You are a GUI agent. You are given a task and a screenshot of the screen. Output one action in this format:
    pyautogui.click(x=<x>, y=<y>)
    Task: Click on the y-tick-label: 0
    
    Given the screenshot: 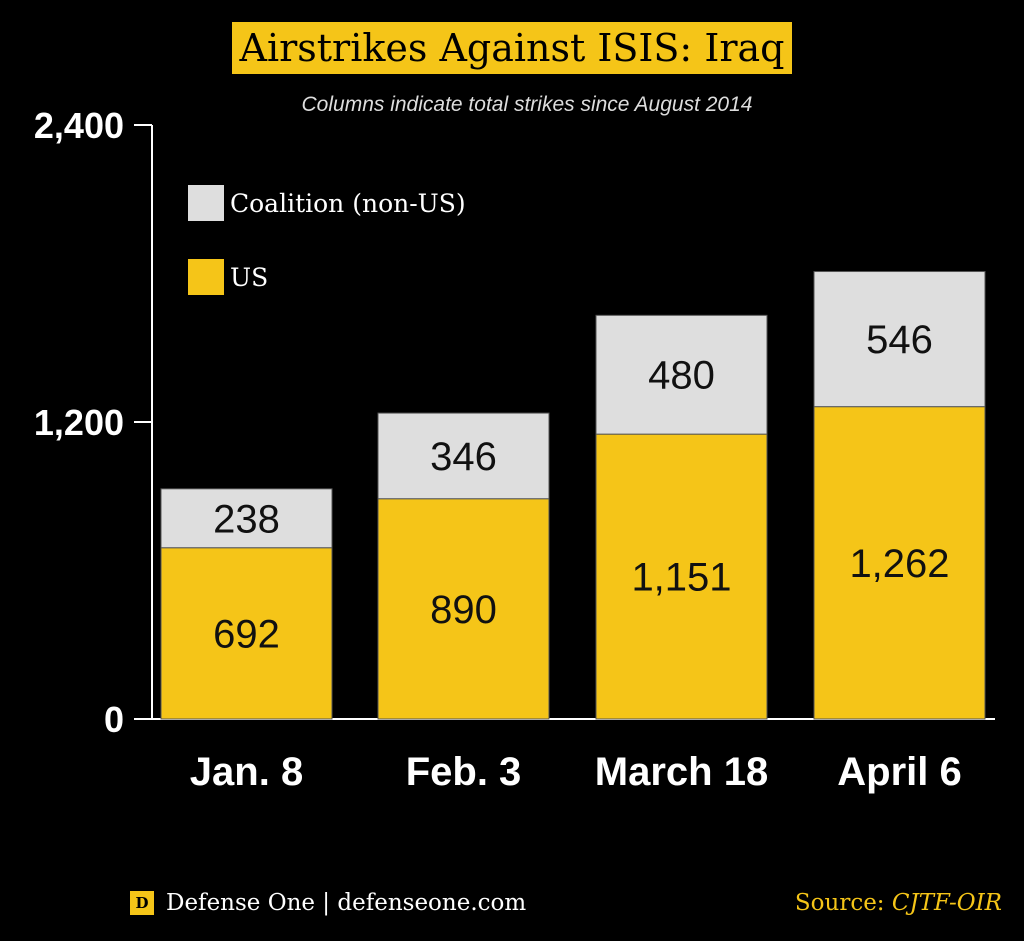 What is the action you would take?
    pyautogui.click(x=114, y=719)
    